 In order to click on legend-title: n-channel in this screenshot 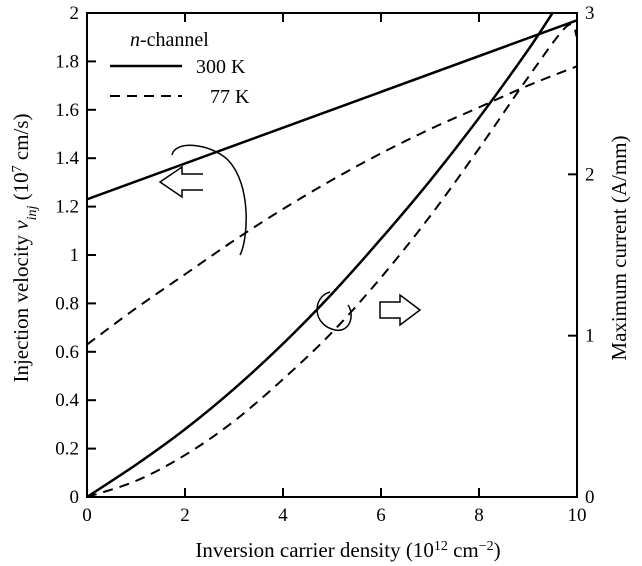, I will do `click(169, 40)`.